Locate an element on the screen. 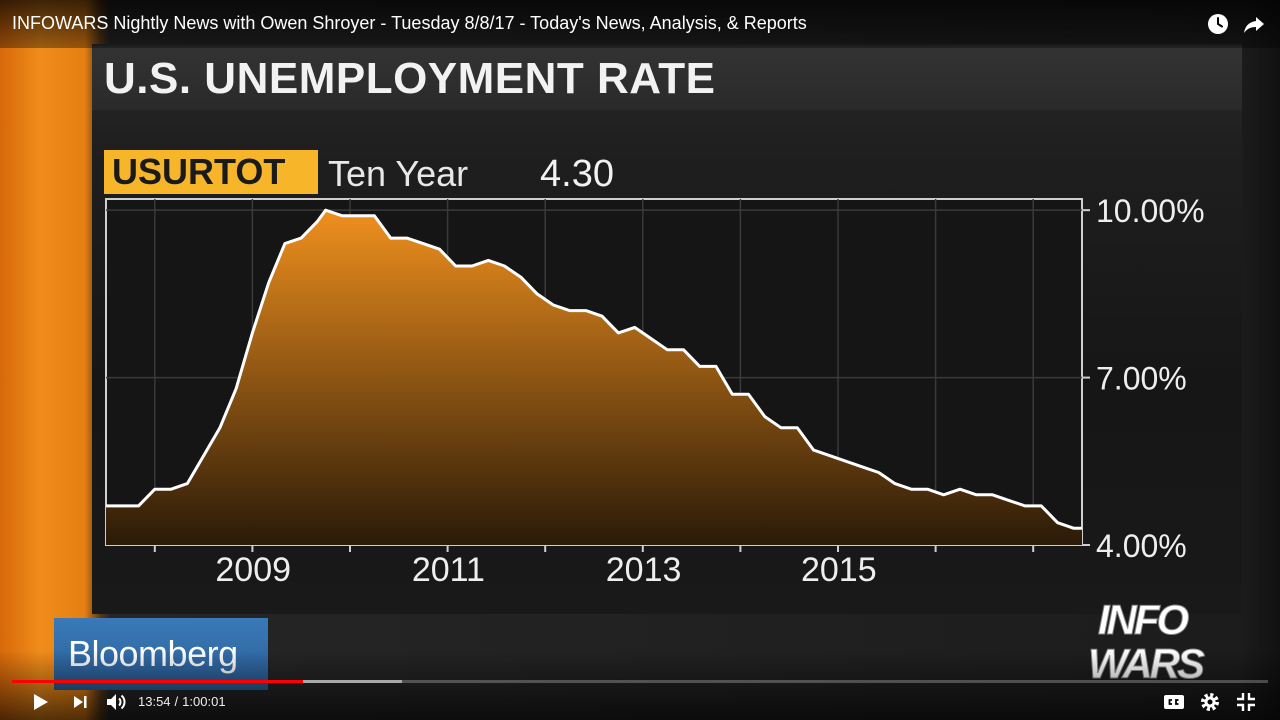 The width and height of the screenshot is (1280, 720). progress-played is located at coordinates (157, 681).